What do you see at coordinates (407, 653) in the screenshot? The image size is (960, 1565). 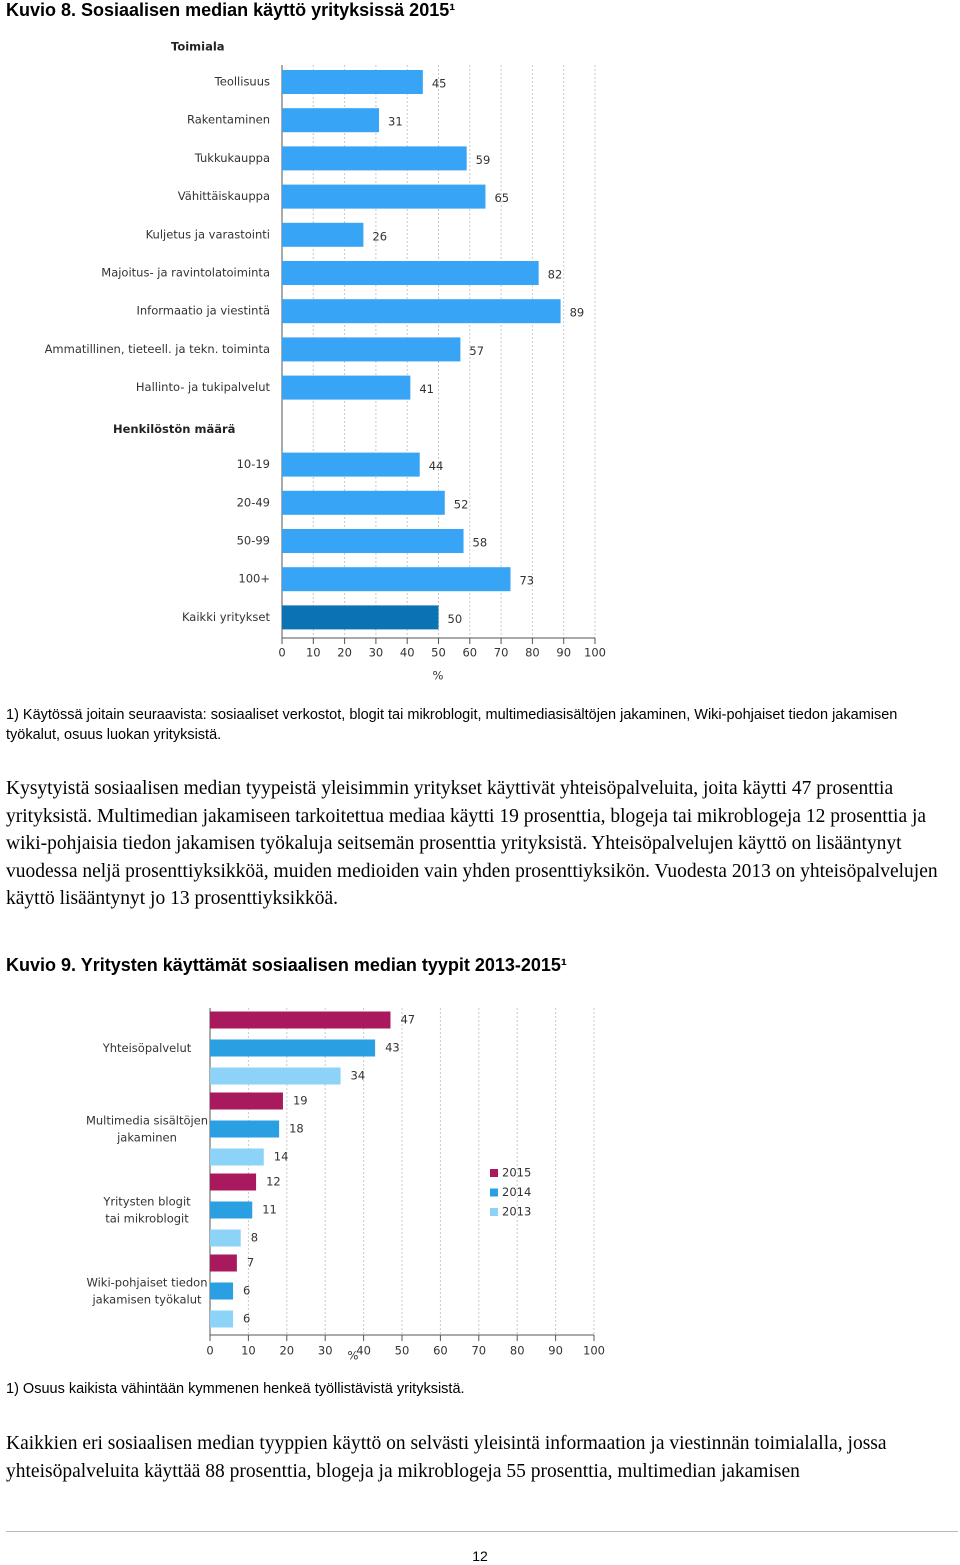 I see `x-tick-label: 40` at bounding box center [407, 653].